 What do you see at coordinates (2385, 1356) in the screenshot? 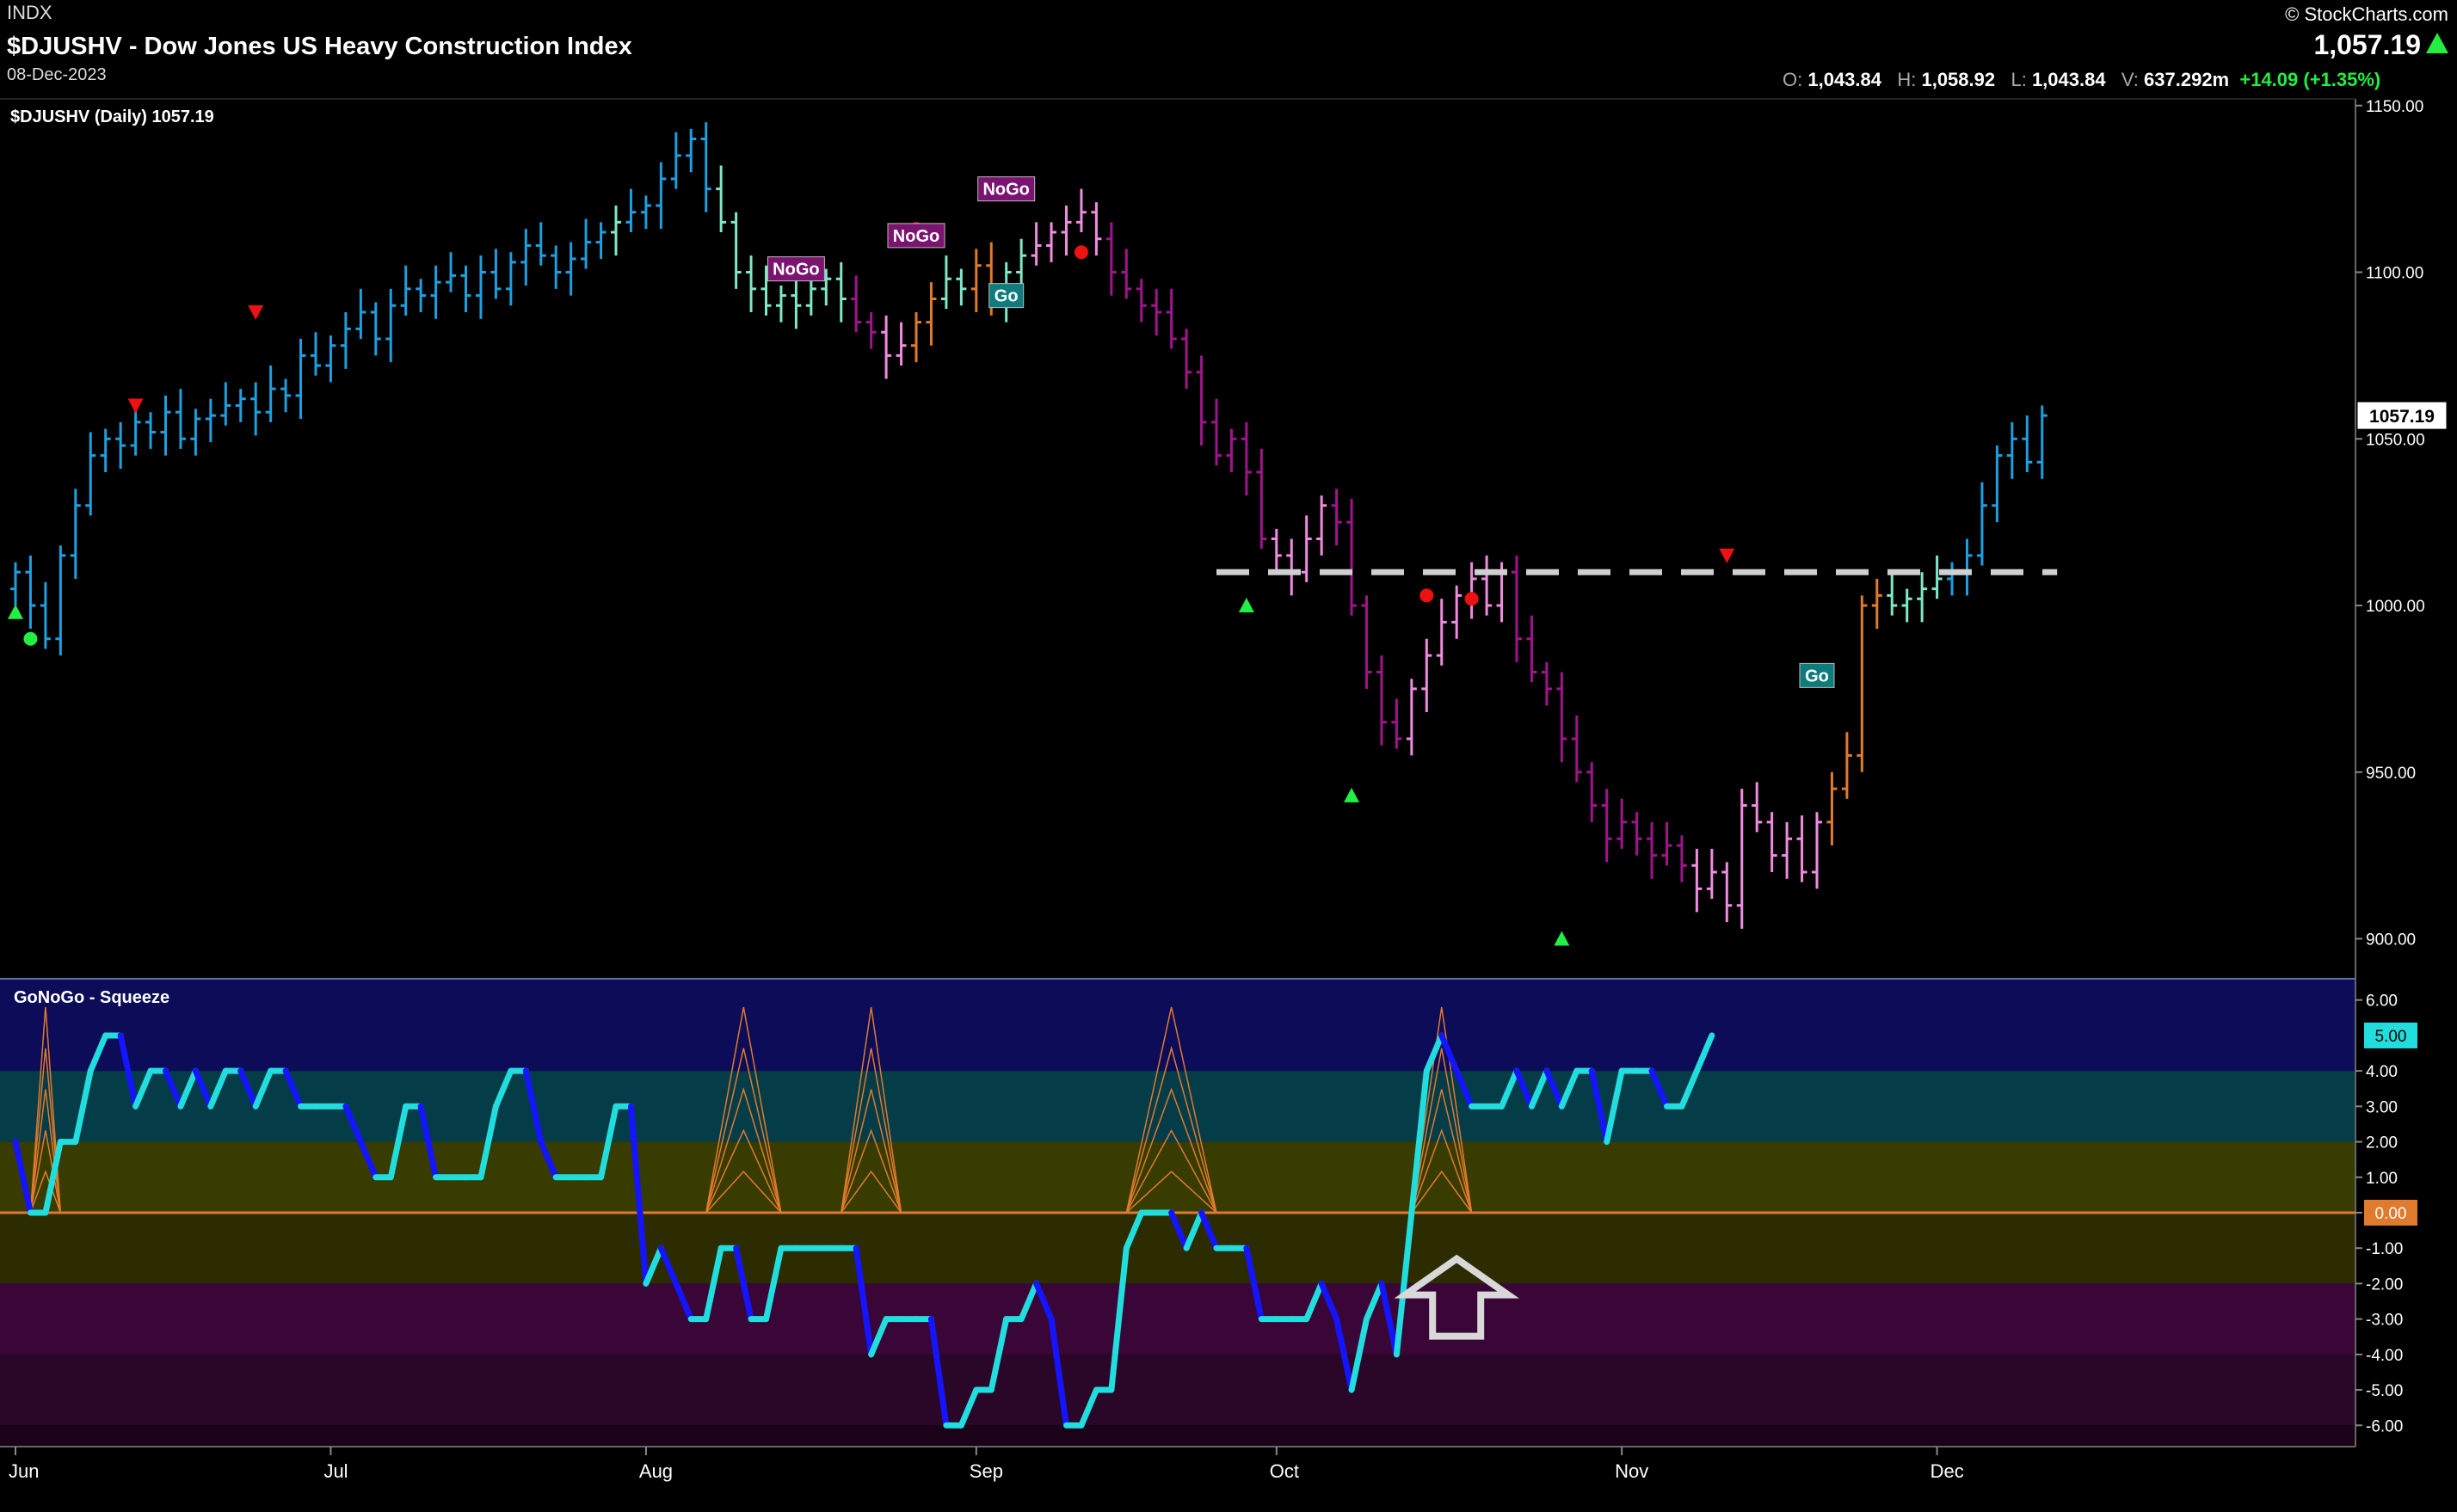
I see `osc-tick-label: -4.00` at bounding box center [2385, 1356].